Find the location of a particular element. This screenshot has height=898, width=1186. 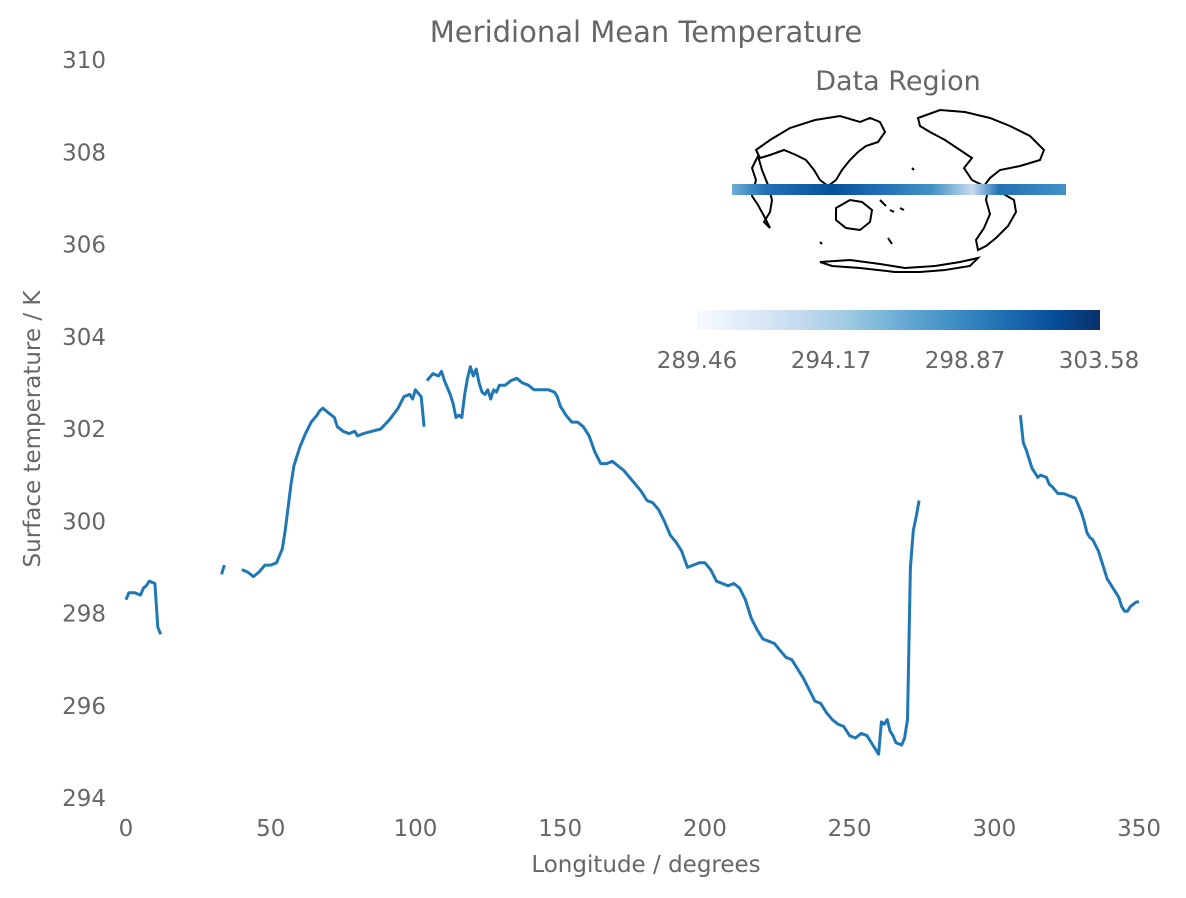

y-axis-ticks: 294 296 298 300 302 304 306 308 310 is located at coordinates (84, 430).